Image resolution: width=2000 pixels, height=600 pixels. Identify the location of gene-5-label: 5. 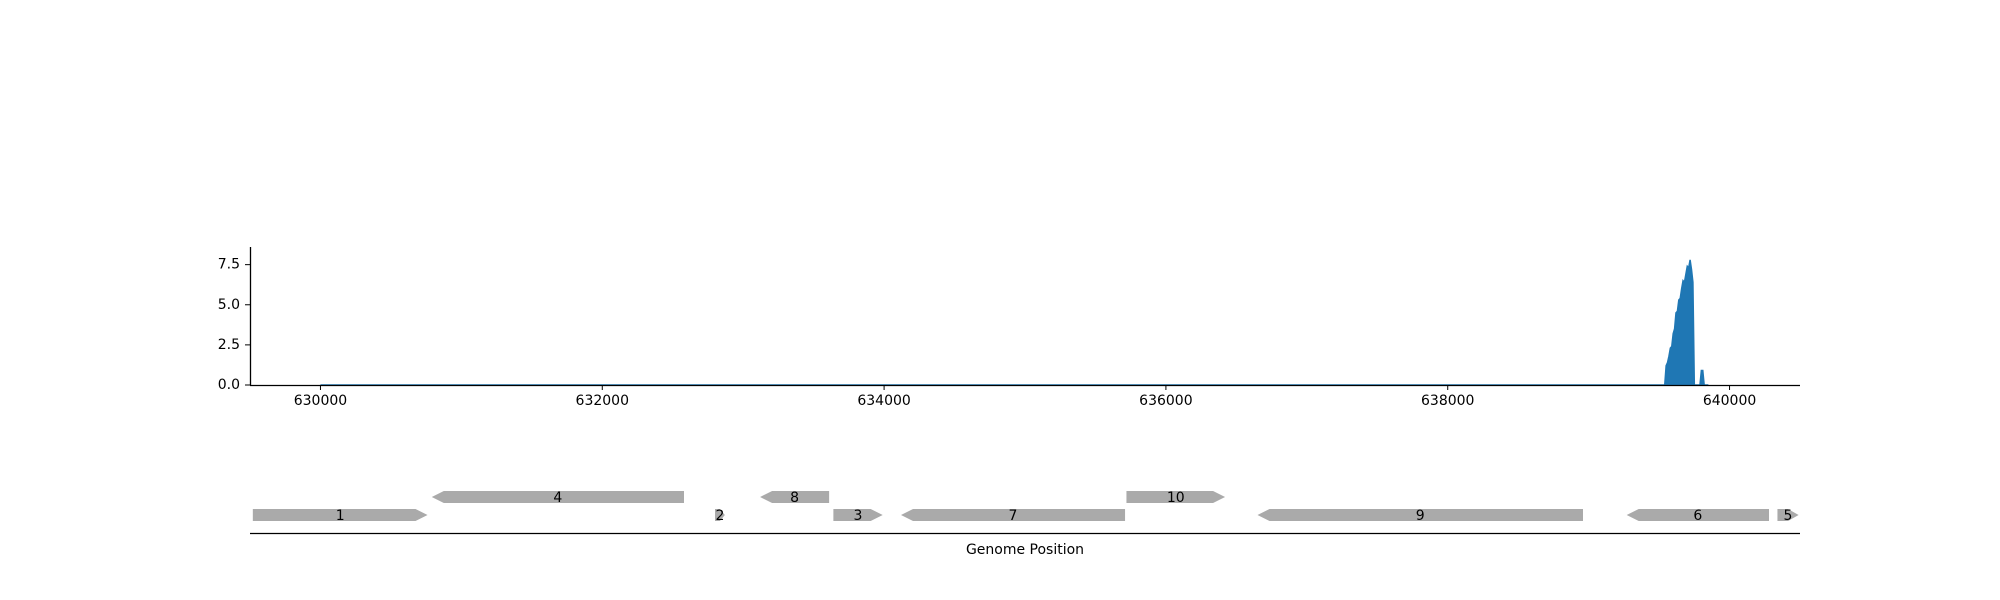
(1788, 516).